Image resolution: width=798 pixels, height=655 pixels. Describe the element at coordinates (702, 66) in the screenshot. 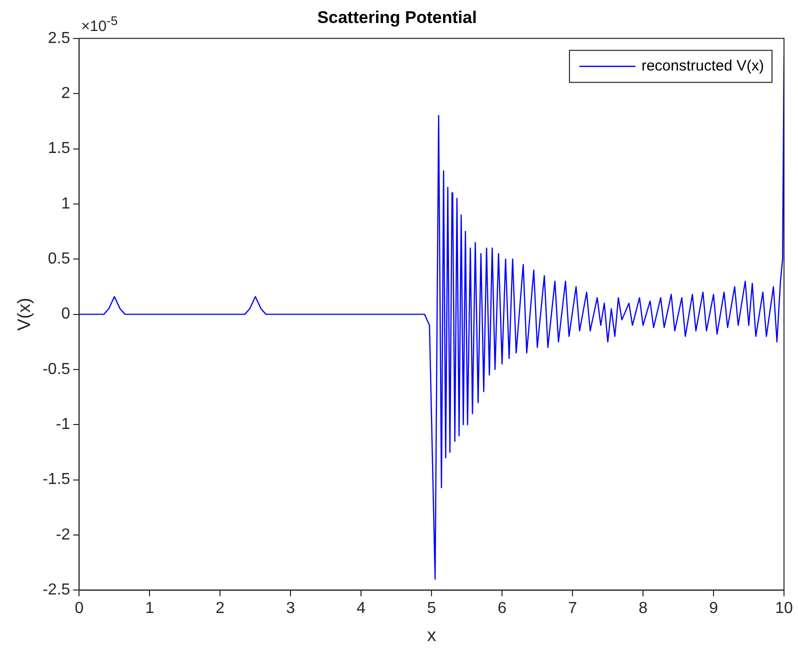

I see `legend-label: reconstructed V(x)` at that location.